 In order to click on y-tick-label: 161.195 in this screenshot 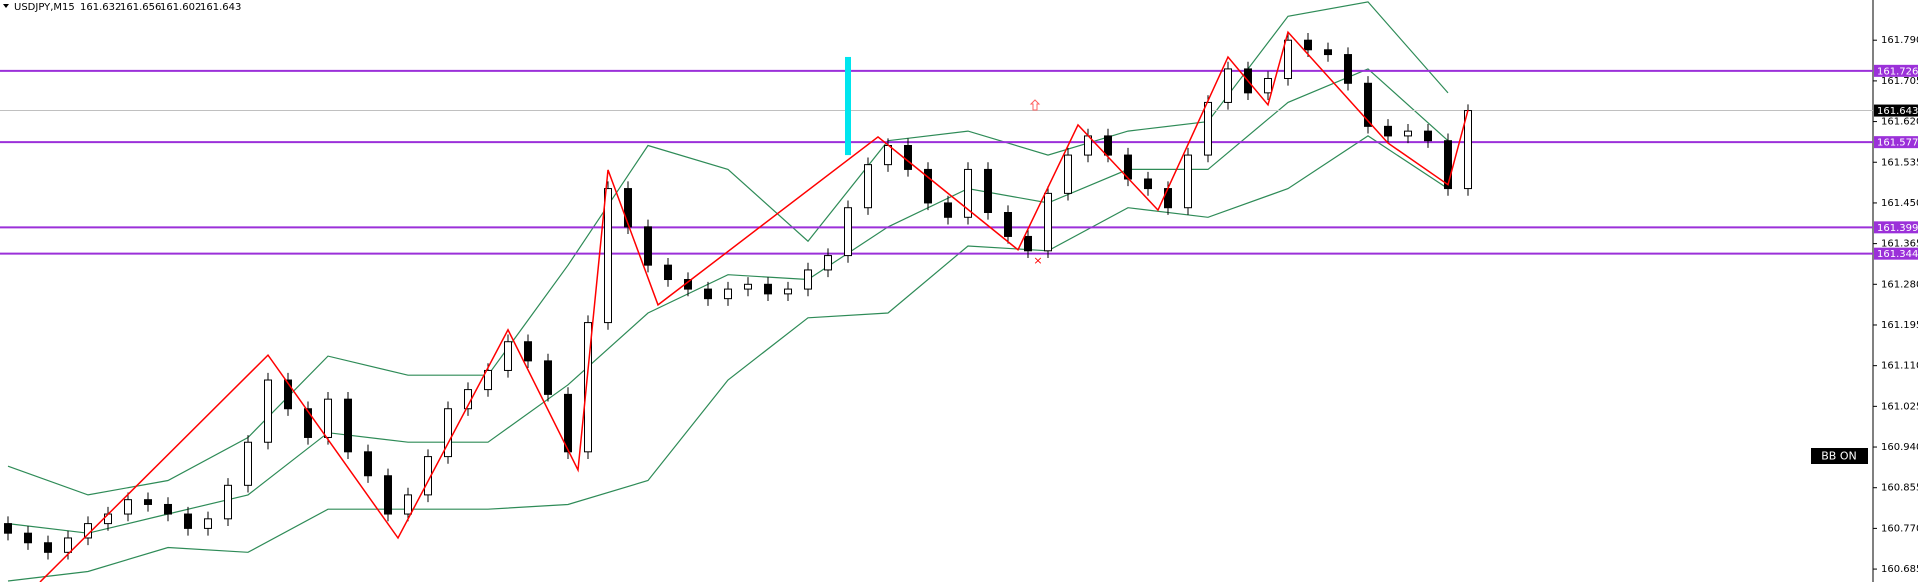, I will do `click(1899, 325)`.